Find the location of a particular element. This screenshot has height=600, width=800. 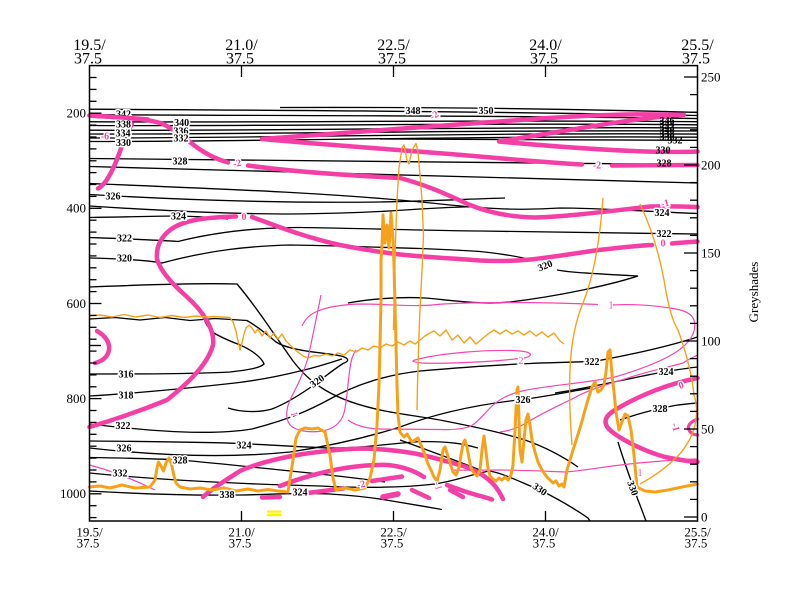

svg-text: 316 is located at coordinates (126, 375).